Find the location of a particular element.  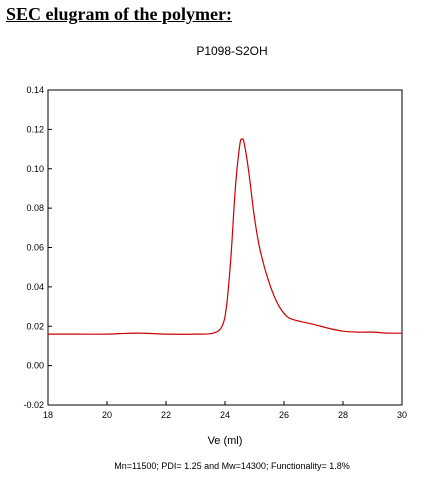

x-tick-label: 20 is located at coordinates (107, 415).